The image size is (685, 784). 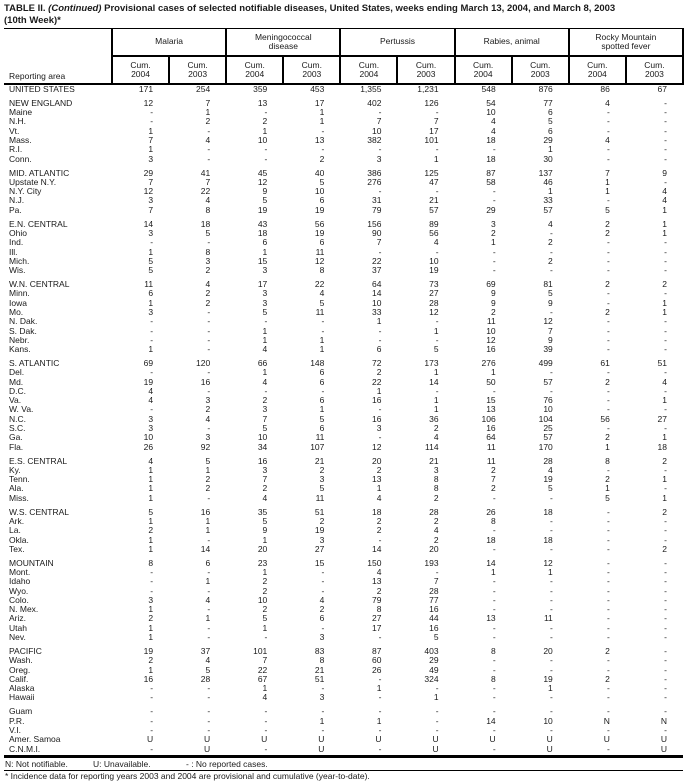 I want to click on table-row: Calif. 16 28 67 51 - 324 8 19 2 -, so click(x=343, y=678).